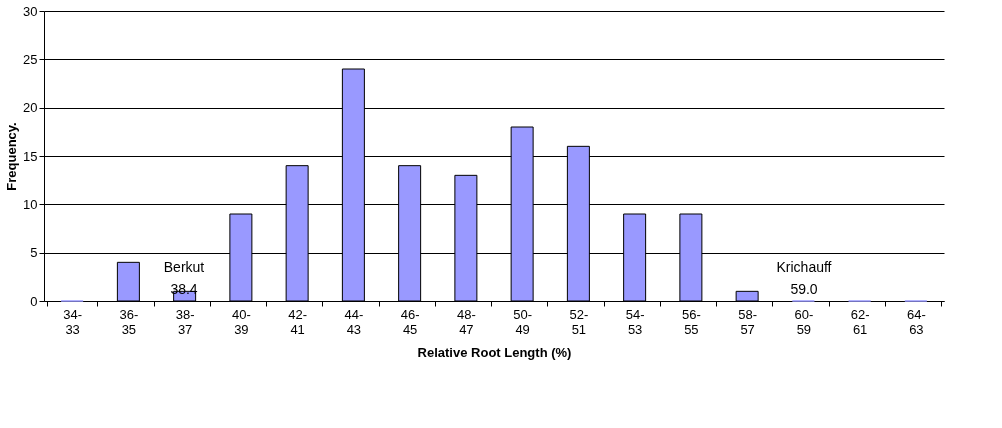 This screenshot has width=1002, height=428. Describe the element at coordinates (354, 321) in the screenshot. I see `x-tick-label: 44- 43` at that location.